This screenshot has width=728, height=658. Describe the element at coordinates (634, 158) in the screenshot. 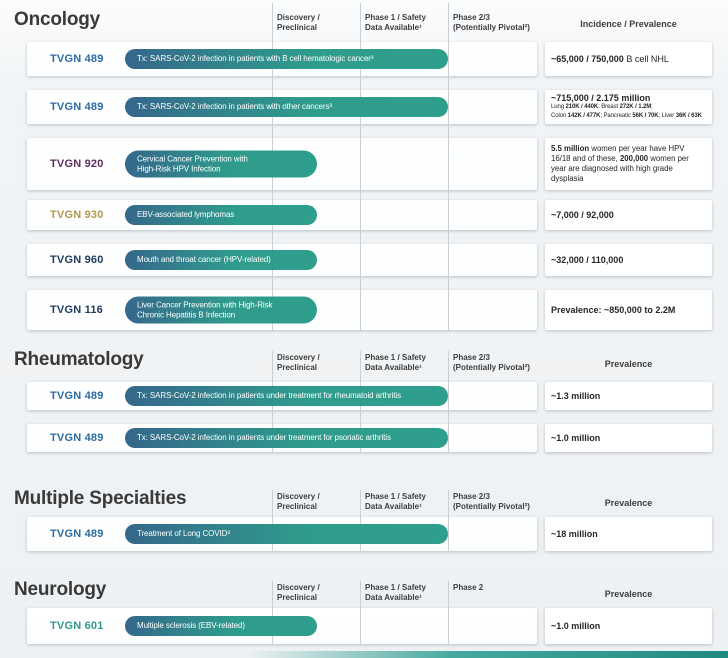

I see `incidence-value: 200,000` at that location.